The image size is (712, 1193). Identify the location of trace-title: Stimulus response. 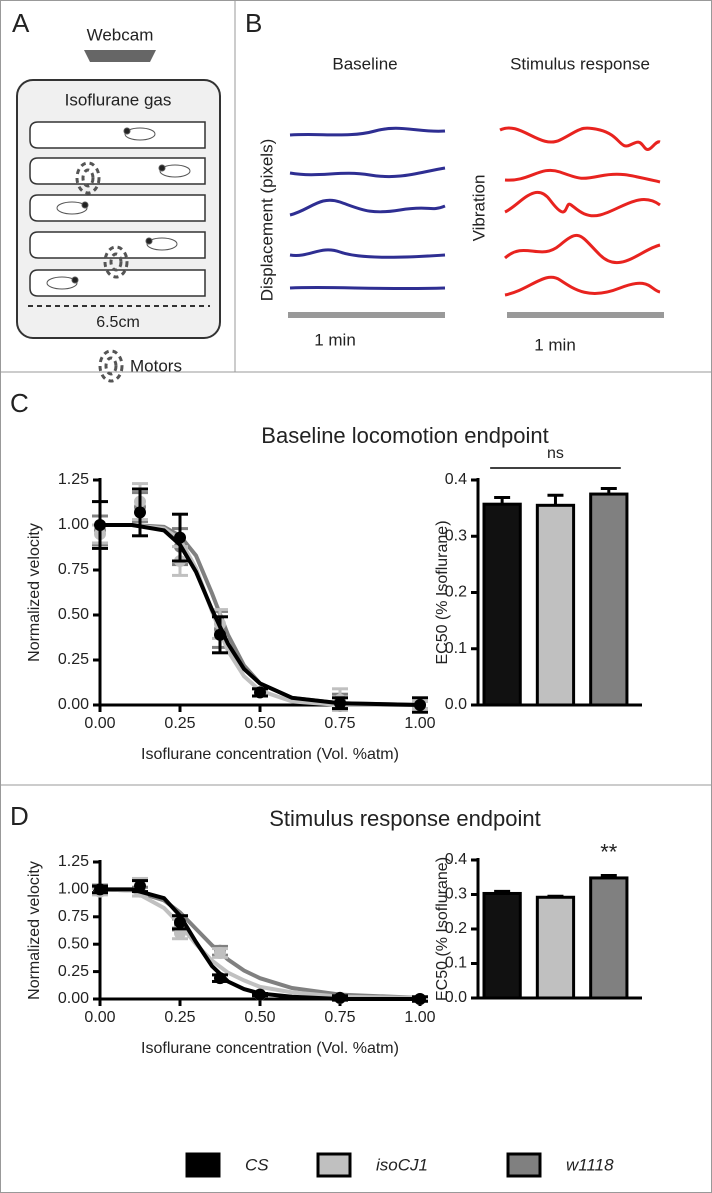
(580, 63).